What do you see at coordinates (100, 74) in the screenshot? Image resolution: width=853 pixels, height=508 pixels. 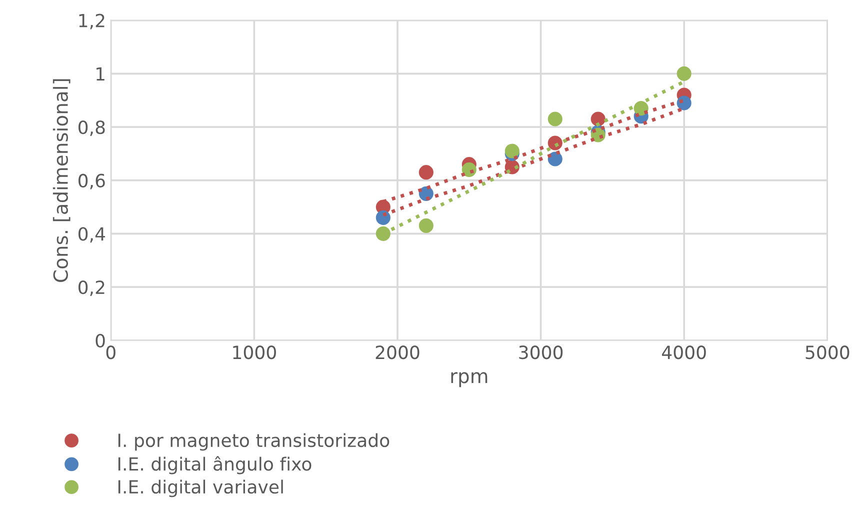 I see `y-tick-label: 1` at bounding box center [100, 74].